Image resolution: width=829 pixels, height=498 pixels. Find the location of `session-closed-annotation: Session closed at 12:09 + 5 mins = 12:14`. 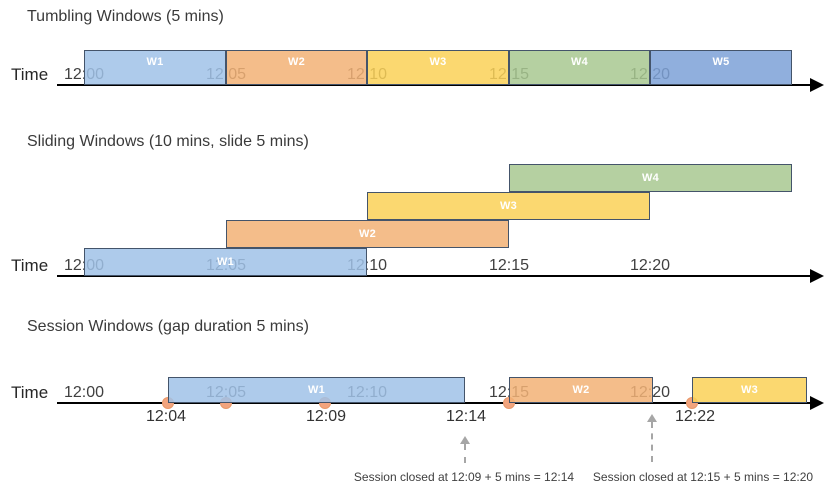

session-closed-annotation: Session closed at 12:09 + 5 mins = 12:14 is located at coordinates (464, 477).